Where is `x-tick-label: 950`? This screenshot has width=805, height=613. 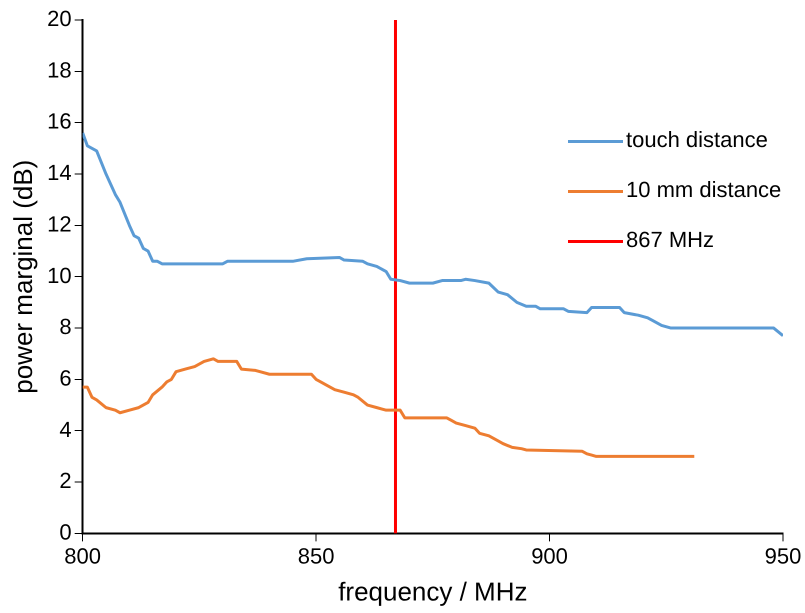 x-tick-label: 950 is located at coordinates (783, 556).